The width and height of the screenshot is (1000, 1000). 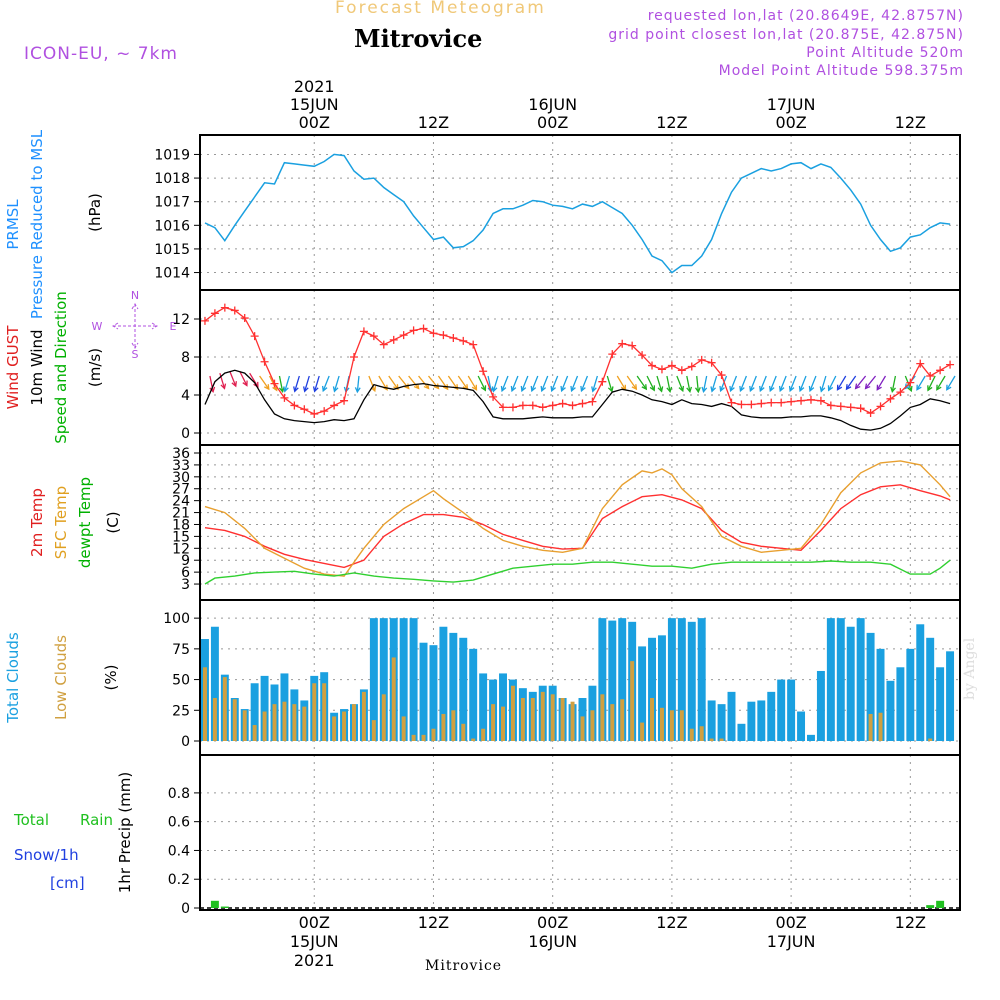 What do you see at coordinates (61, 522) in the screenshot?
I see `y-axis-label: SFC Temp` at bounding box center [61, 522].